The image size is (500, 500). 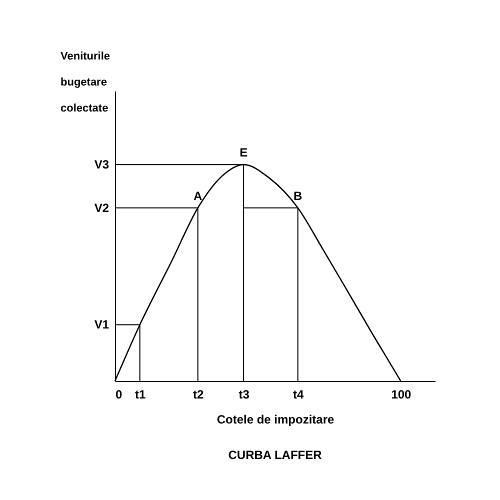 What do you see at coordinates (298, 395) in the screenshot?
I see `x-tick-label: t4` at bounding box center [298, 395].